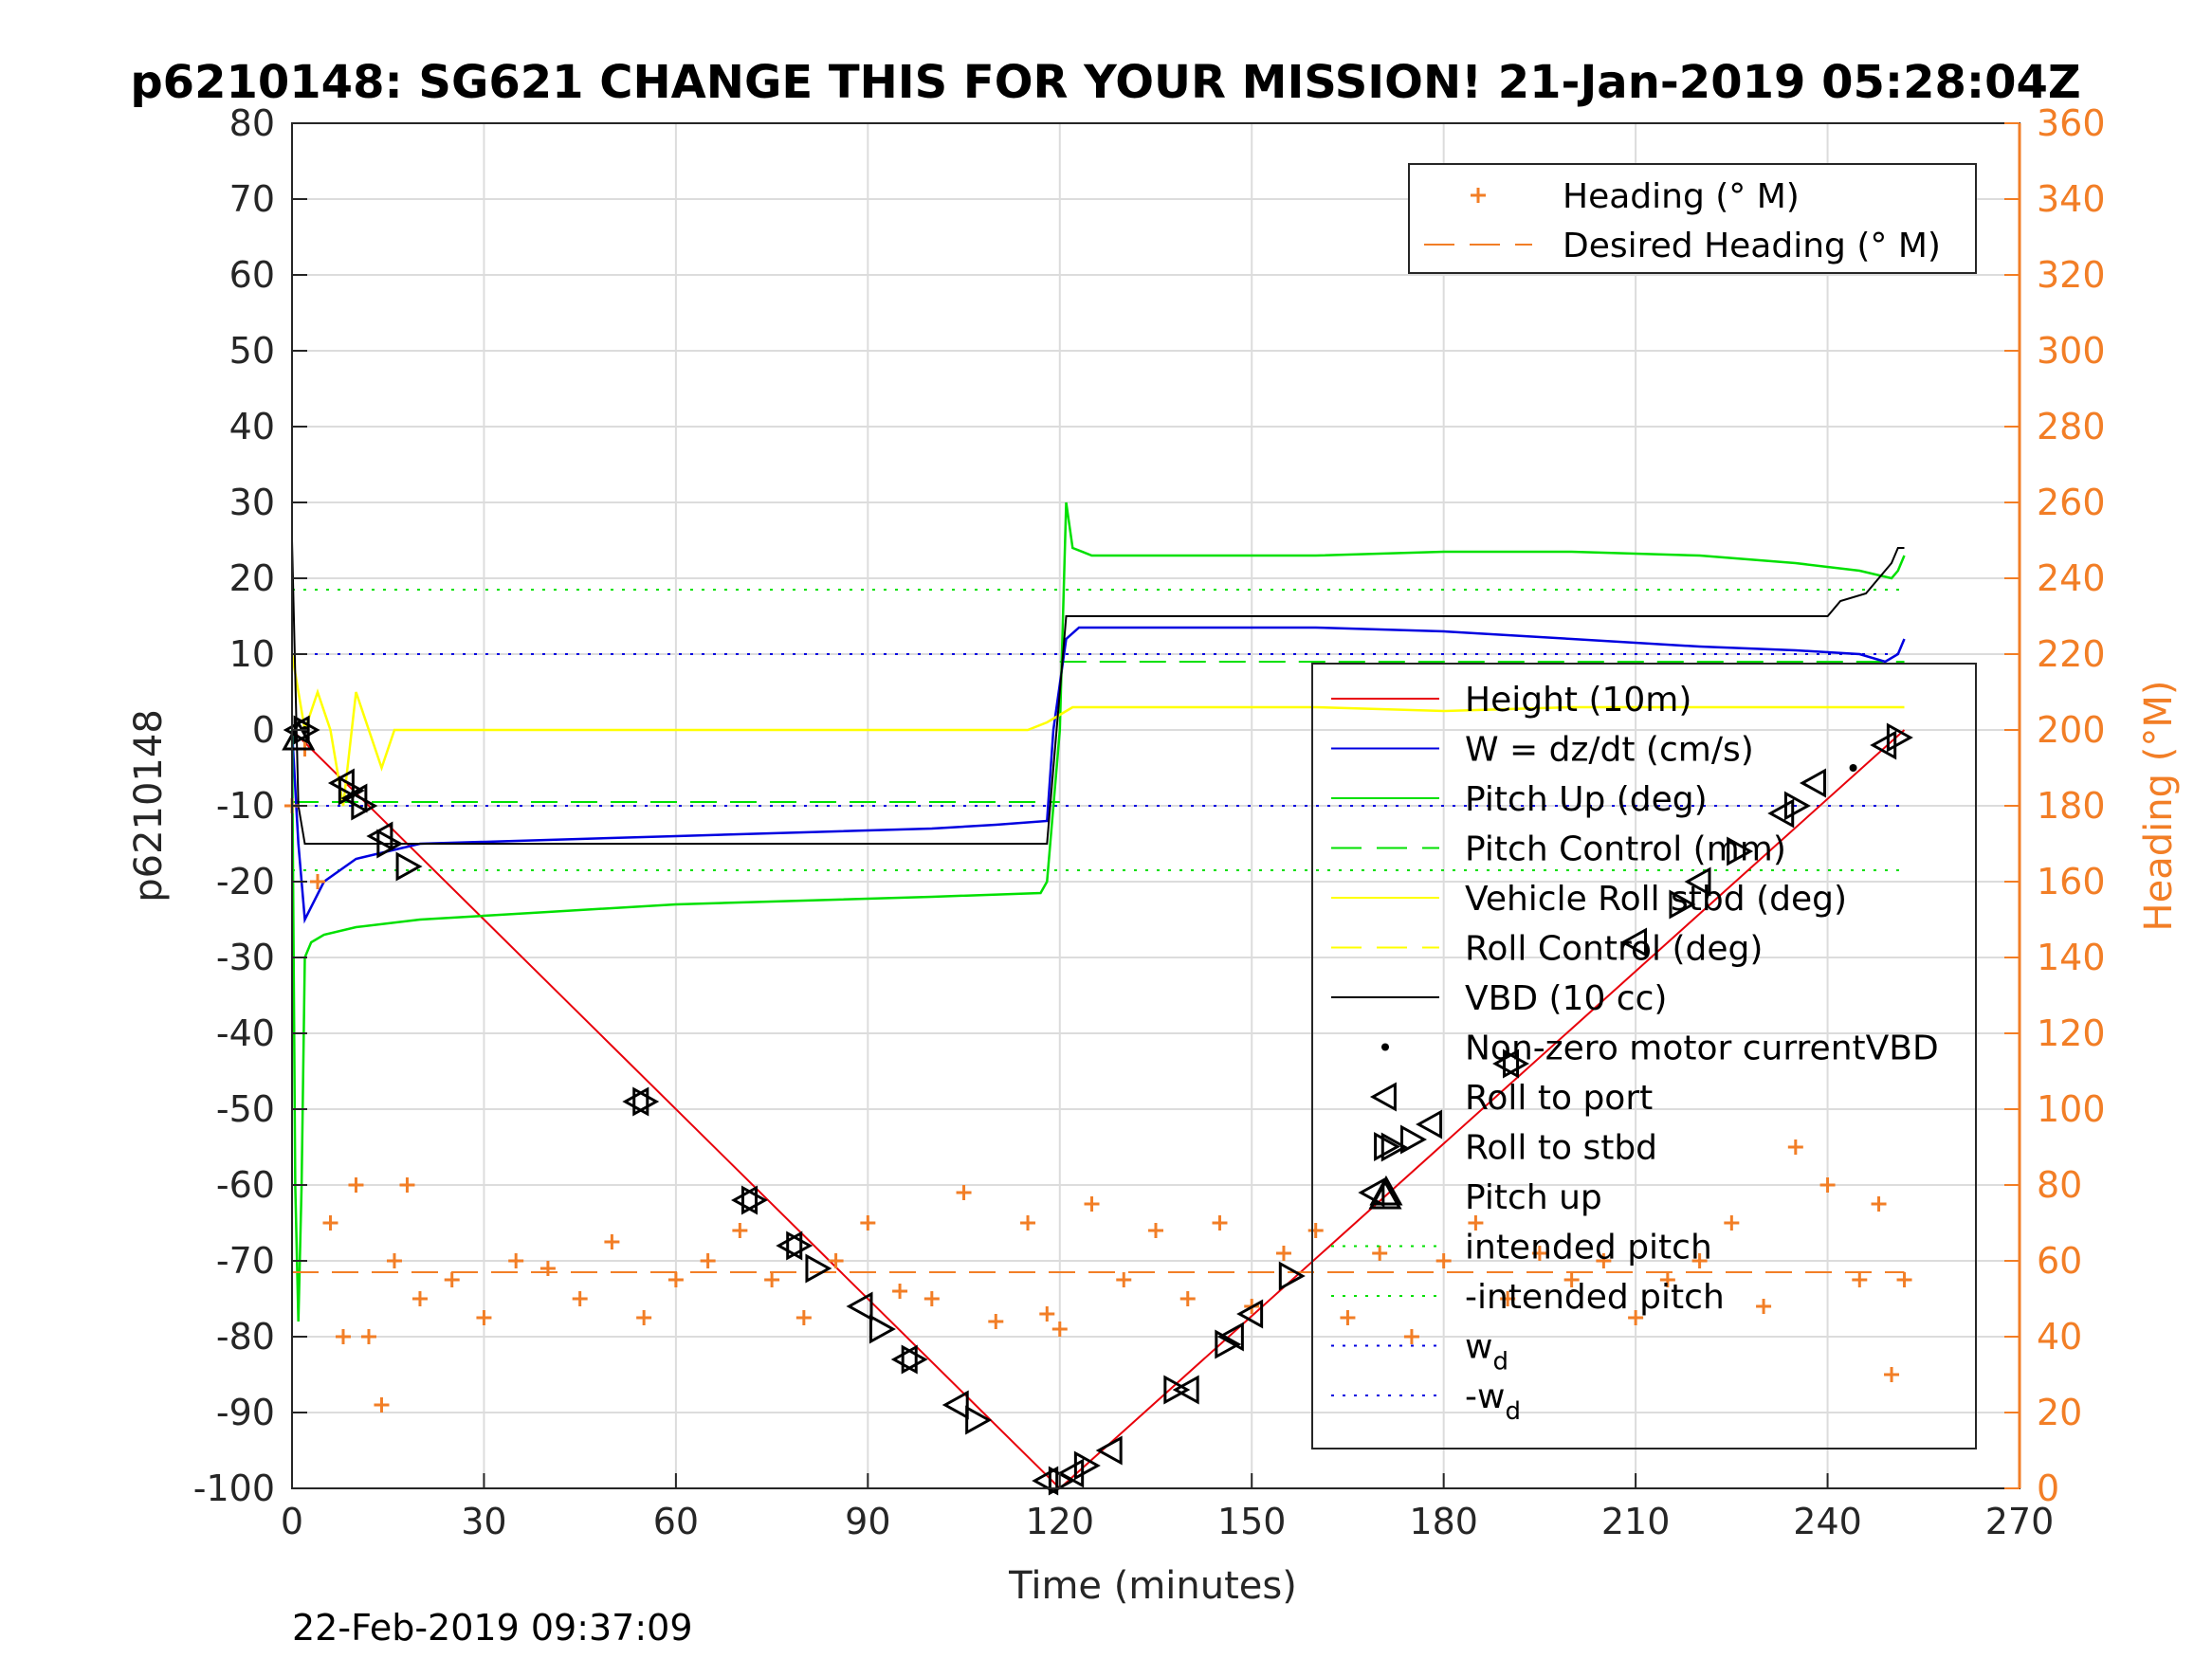  I want to click on y-tick-label-right: 360, so click(2071, 123).